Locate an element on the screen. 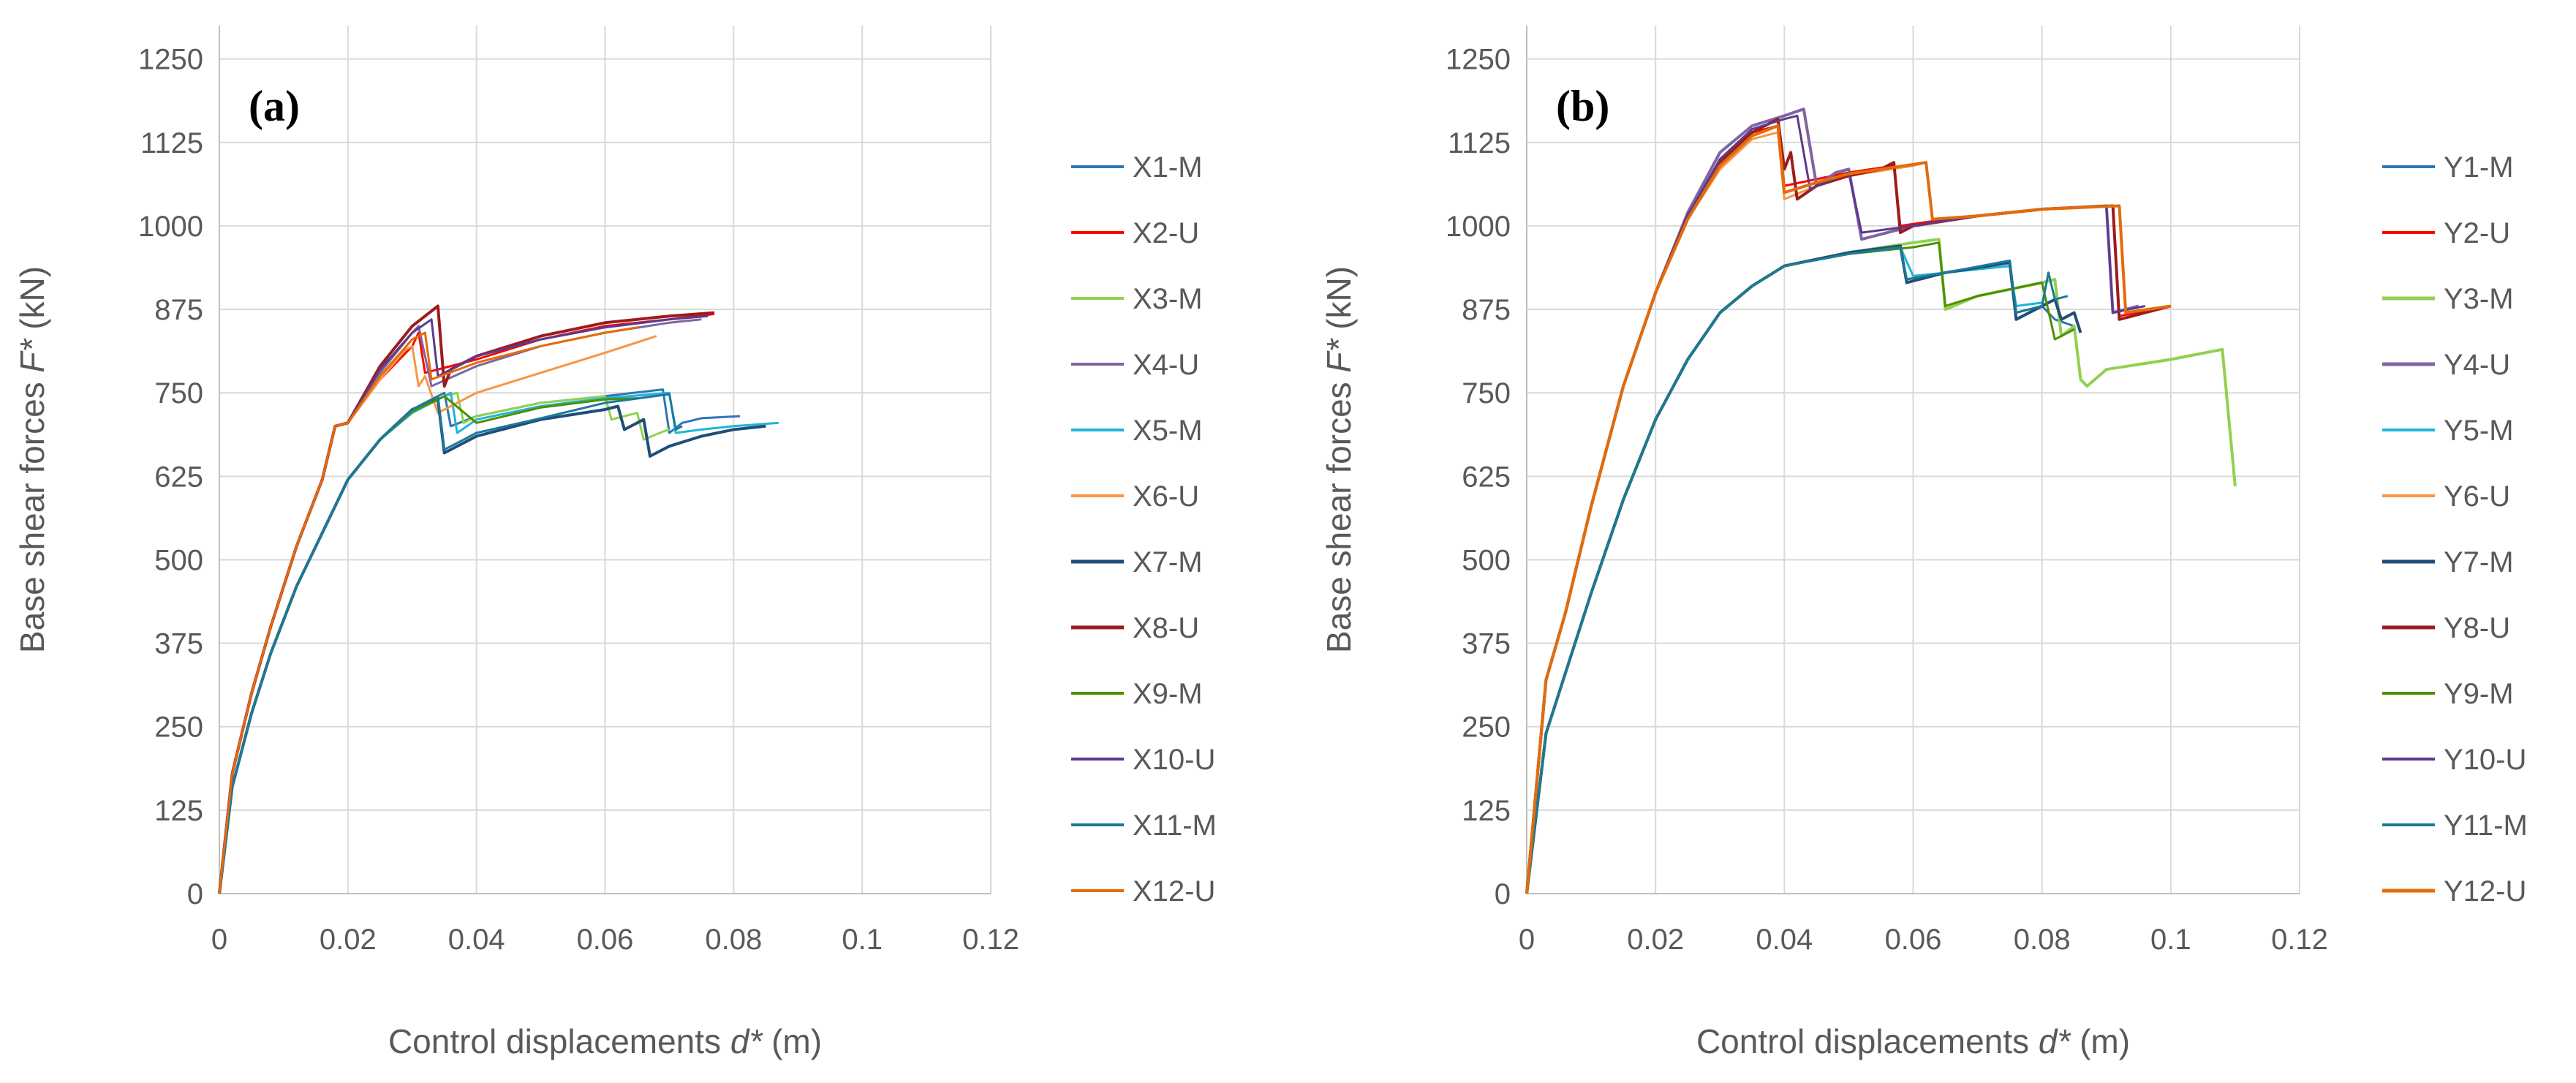 This screenshot has height=1083, width=2576. legend-label: Y5-M is located at coordinates (2479, 431).